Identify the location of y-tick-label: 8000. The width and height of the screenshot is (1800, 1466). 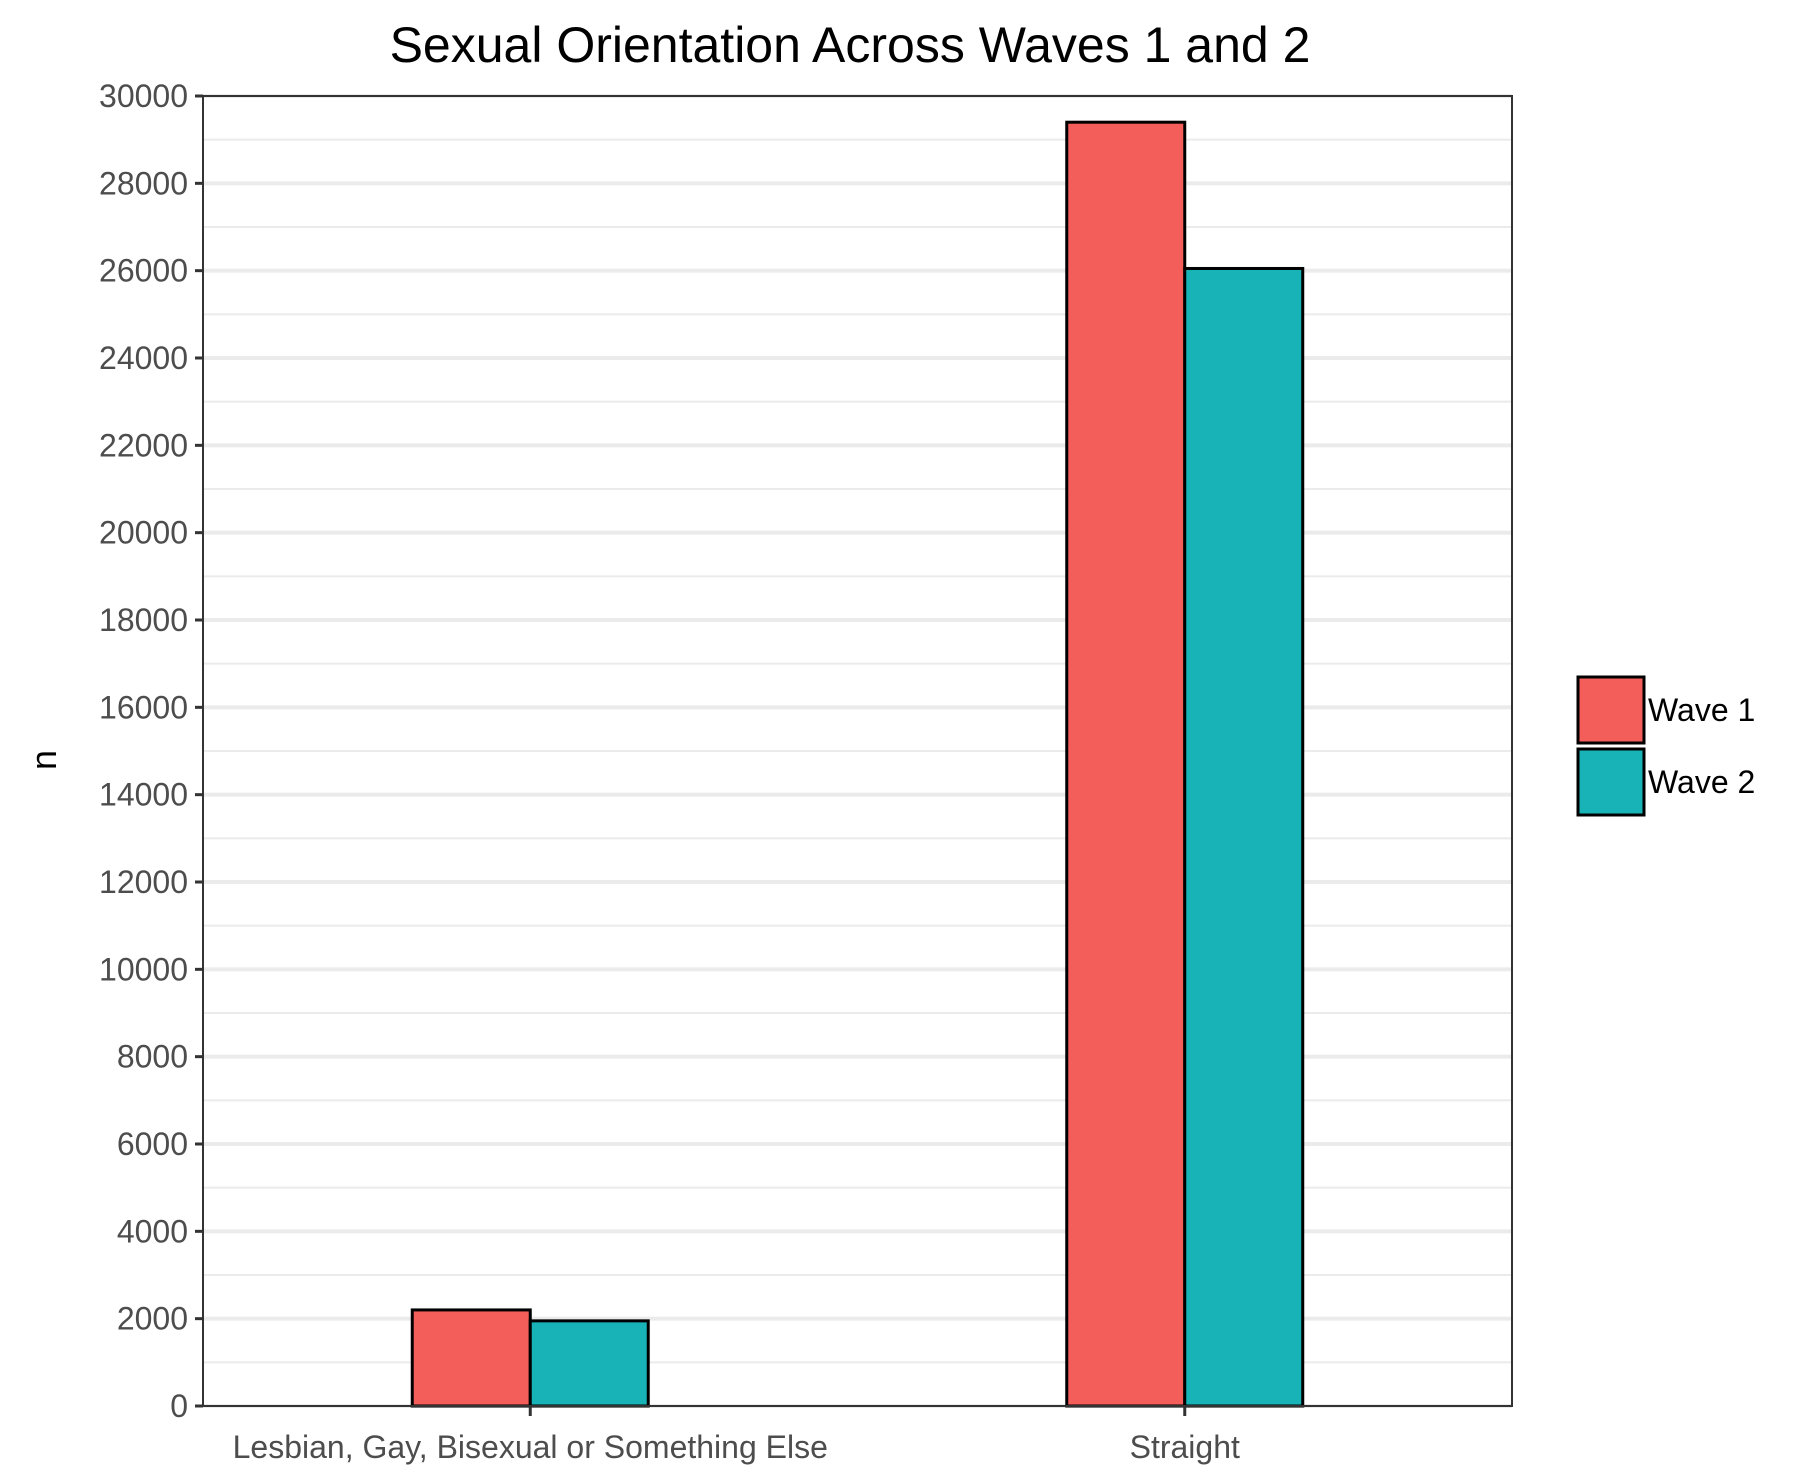
(152, 1057).